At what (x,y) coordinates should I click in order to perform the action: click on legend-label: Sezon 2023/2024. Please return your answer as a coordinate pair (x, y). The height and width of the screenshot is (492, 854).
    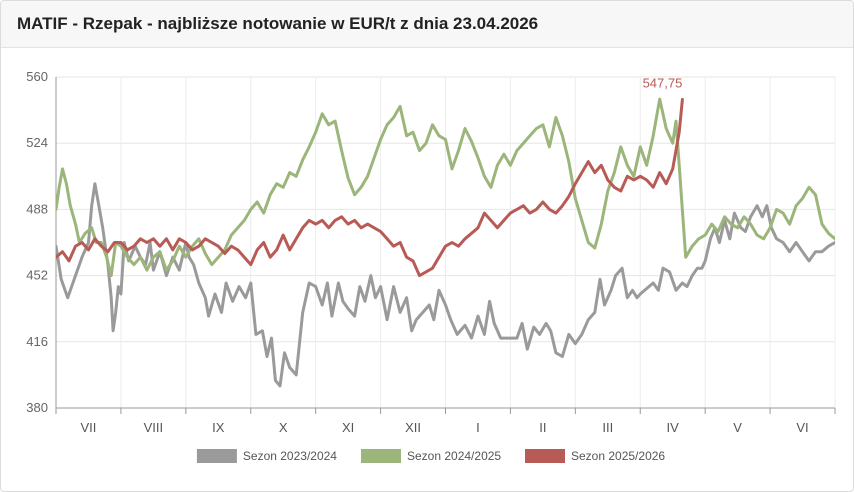
    Looking at the image, I should click on (290, 456).